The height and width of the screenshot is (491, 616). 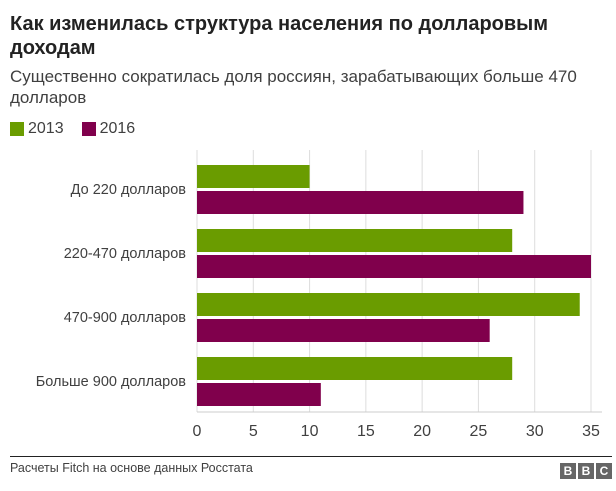 I want to click on source-note: Расчеты Fitch на основе данных Росстата, so click(x=131, y=468).